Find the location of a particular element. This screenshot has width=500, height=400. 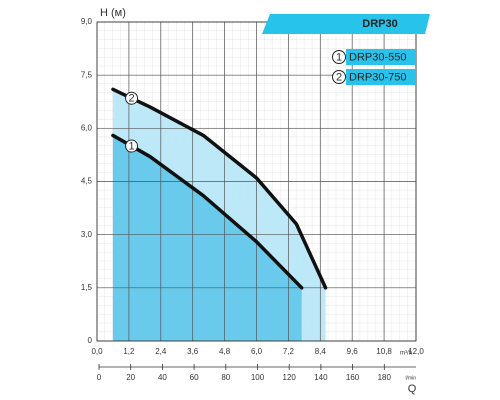

x-tick-label: 1,2 is located at coordinates (129, 351).